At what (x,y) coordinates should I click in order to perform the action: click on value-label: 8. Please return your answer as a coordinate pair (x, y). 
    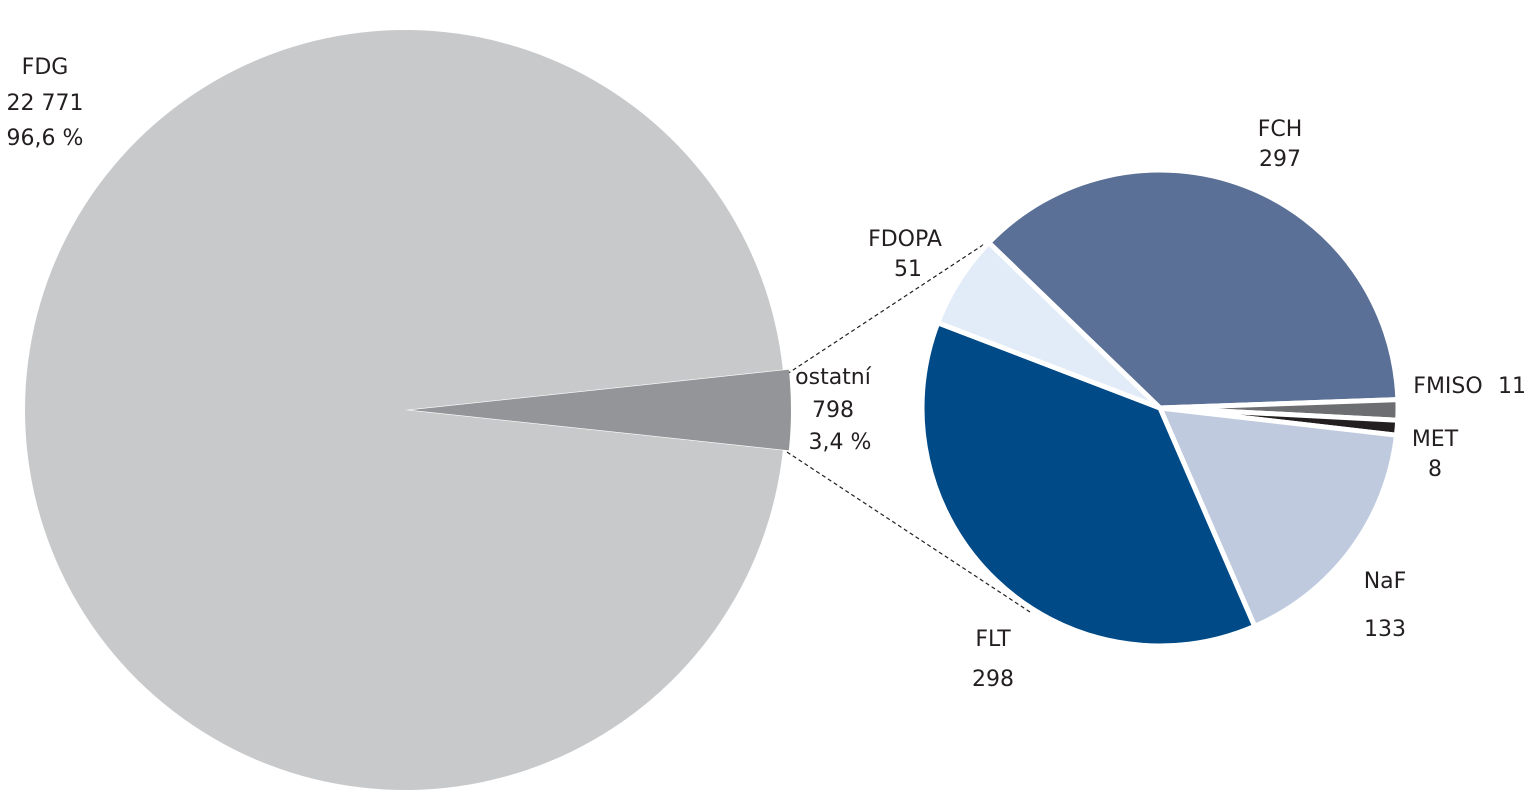
    Looking at the image, I should click on (1435, 469).